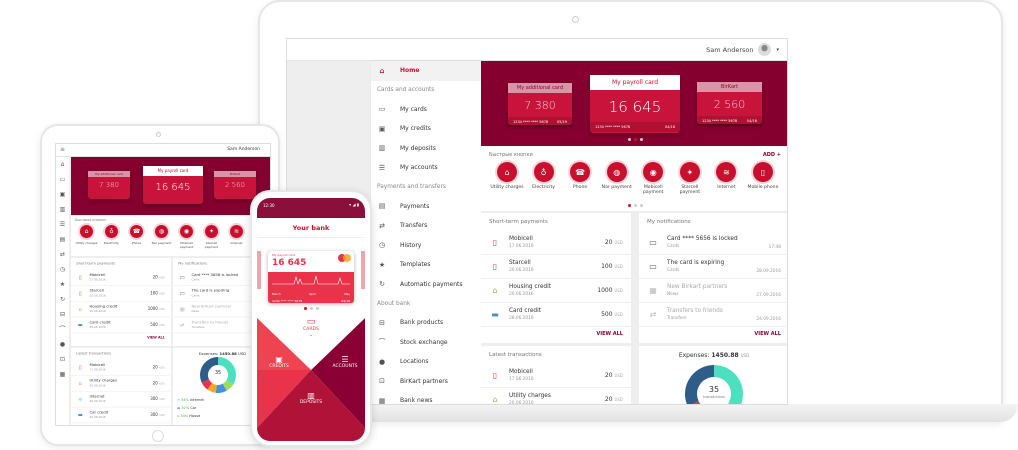 The height and width of the screenshot is (450, 1018). I want to click on sidebar-item-my-accounts: ☰ My accounts, so click(426, 168).